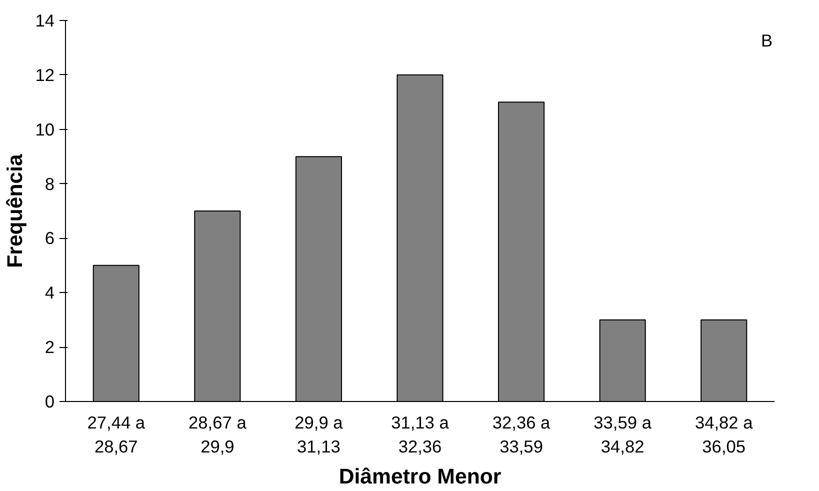 The image size is (819, 491). I want to click on y-tick-label: 4, so click(49, 292).